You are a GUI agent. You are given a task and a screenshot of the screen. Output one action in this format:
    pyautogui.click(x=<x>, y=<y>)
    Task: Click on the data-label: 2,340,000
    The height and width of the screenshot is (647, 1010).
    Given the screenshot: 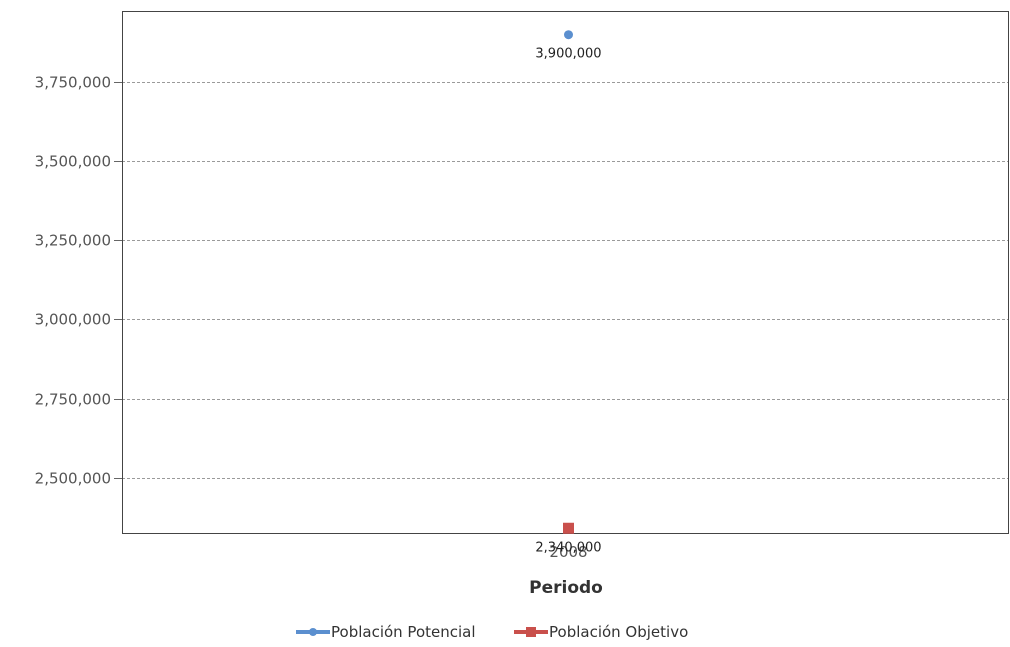 What is the action you would take?
    pyautogui.click(x=568, y=547)
    